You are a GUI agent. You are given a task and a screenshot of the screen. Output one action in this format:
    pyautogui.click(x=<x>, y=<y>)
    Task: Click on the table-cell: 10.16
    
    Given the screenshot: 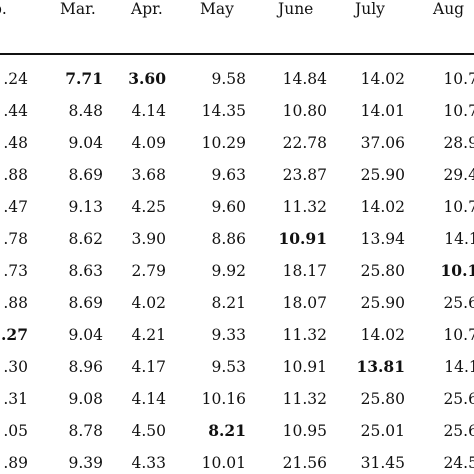 What is the action you would take?
    pyautogui.click(x=223, y=399)
    